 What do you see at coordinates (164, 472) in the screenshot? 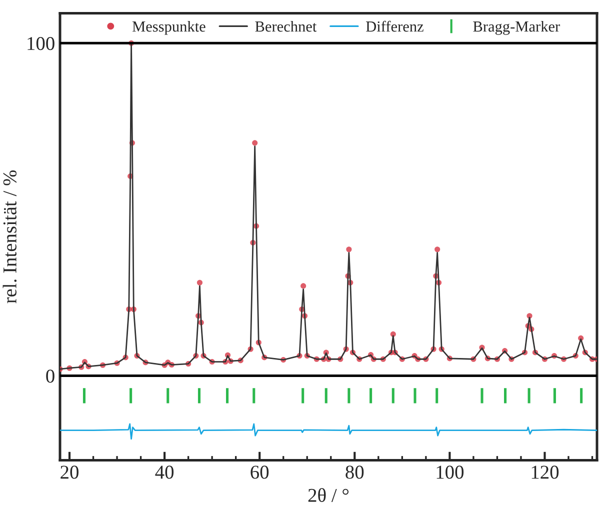
I see `x-tick-label: 40` at bounding box center [164, 472].